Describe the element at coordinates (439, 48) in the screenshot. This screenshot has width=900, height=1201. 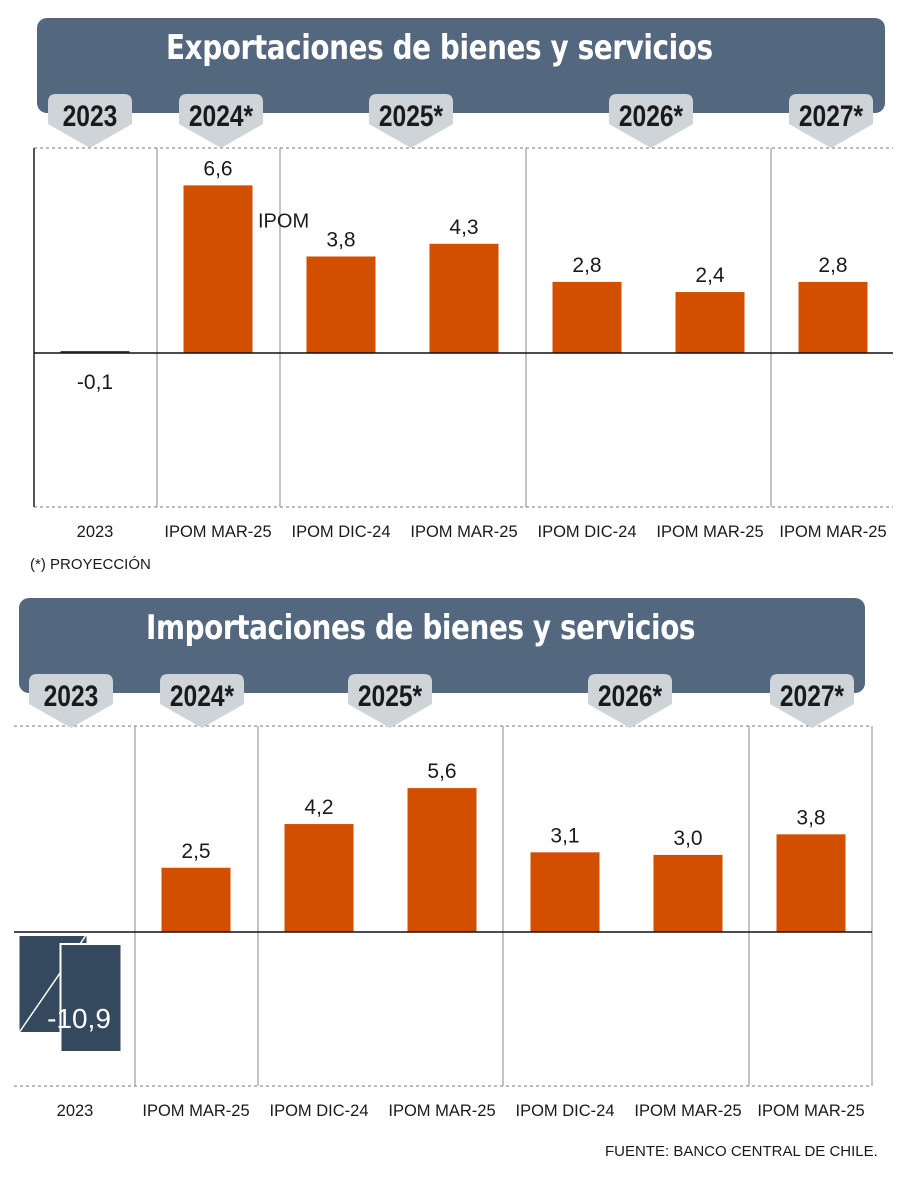
I see `exports-chart-title: Exportaciones de bienes y servicios` at that location.